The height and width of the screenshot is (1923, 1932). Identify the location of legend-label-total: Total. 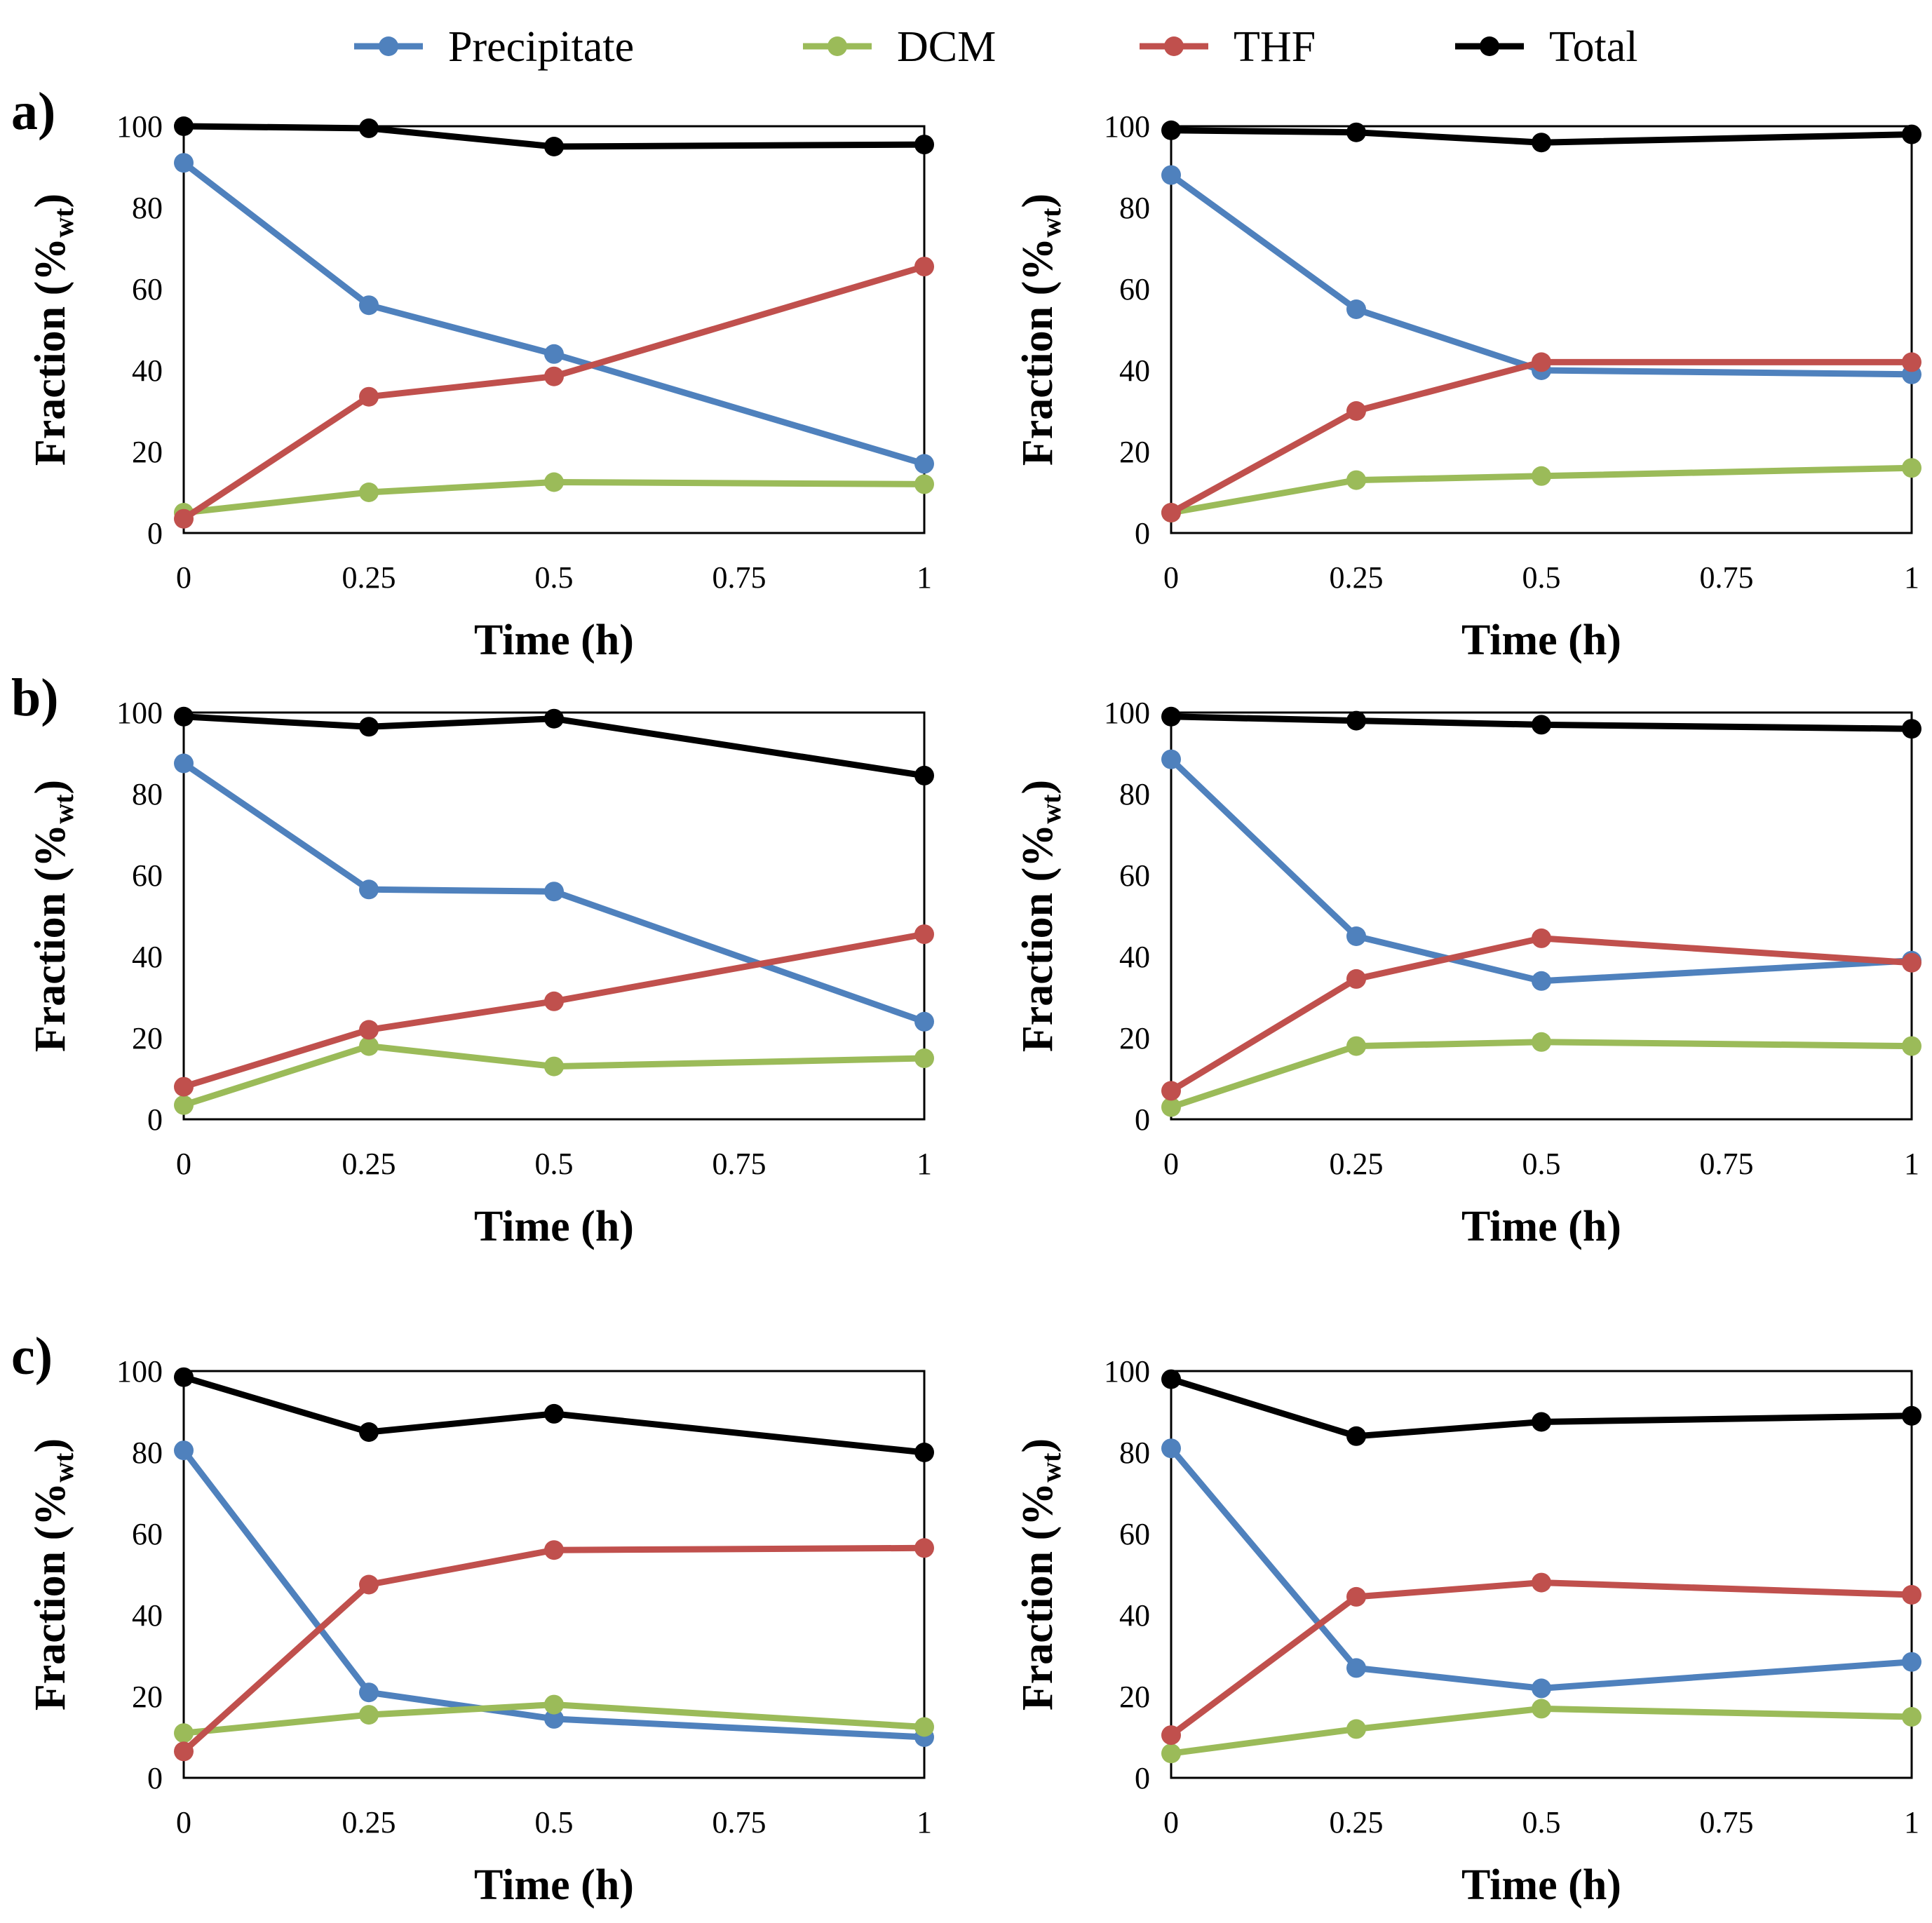
(1593, 47).